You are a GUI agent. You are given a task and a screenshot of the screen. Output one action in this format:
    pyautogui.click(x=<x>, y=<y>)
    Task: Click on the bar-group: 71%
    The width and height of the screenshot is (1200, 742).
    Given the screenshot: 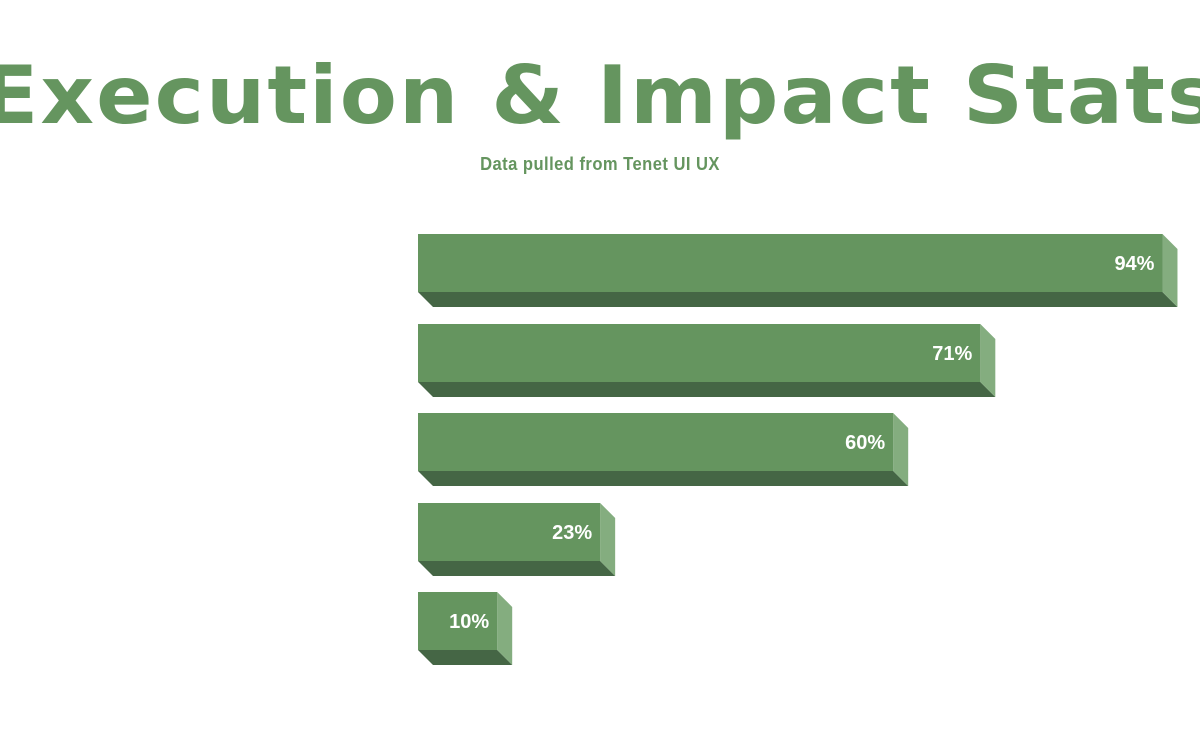 What is the action you would take?
    pyautogui.click(x=707, y=360)
    